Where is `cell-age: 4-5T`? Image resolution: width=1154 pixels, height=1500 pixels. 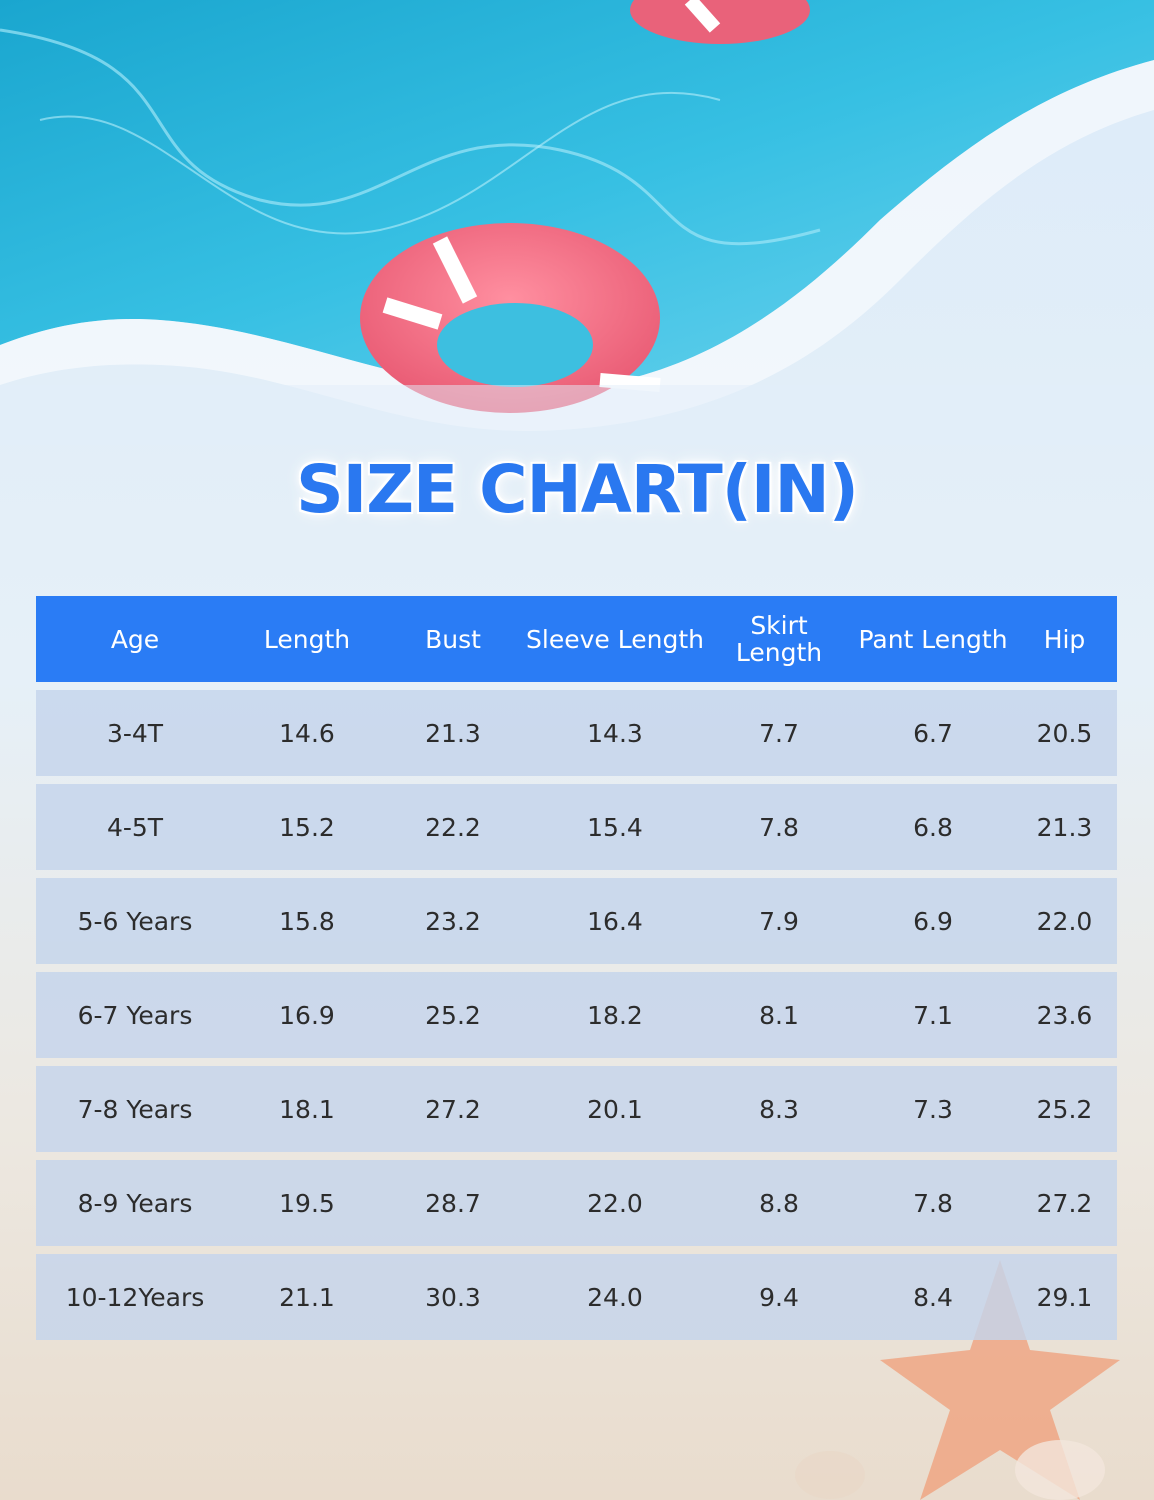 cell-age: 4-5T is located at coordinates (135, 827).